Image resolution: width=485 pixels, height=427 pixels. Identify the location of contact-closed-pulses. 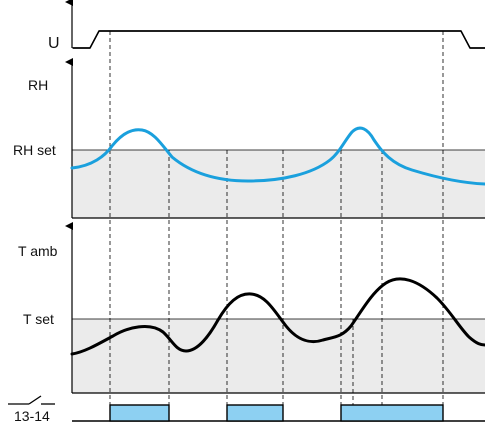
(276, 413).